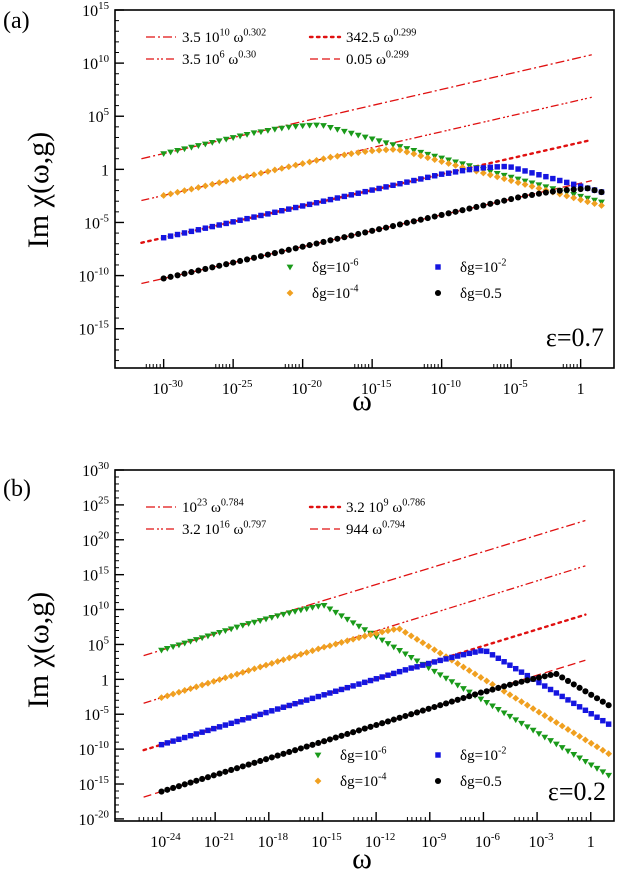 Image resolution: width=623 pixels, height=877 pixels. I want to click on y-tick-label: 105, so click(99, 116).